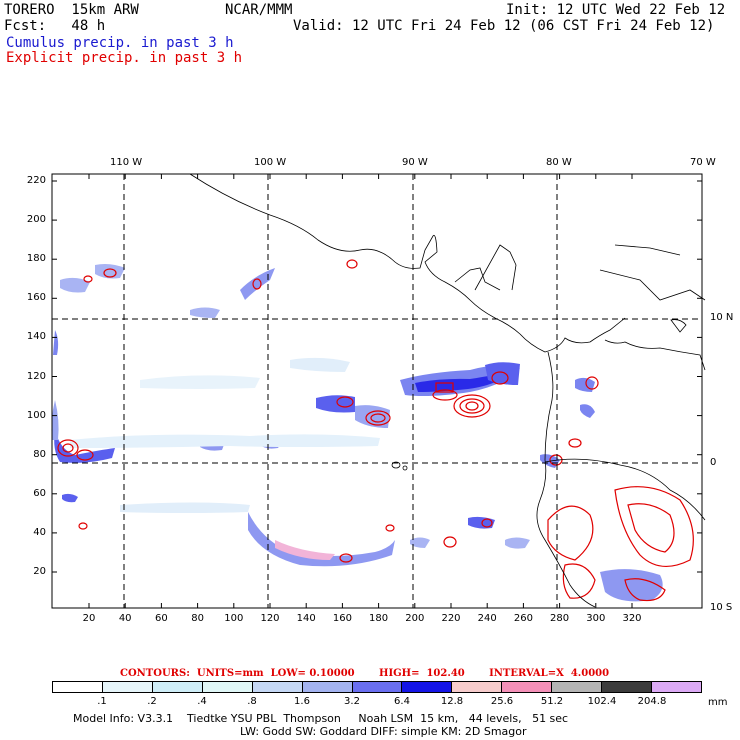 The image size is (740, 740). Describe the element at coordinates (306, 618) in the screenshot. I see `x-tick-label: 140` at that location.